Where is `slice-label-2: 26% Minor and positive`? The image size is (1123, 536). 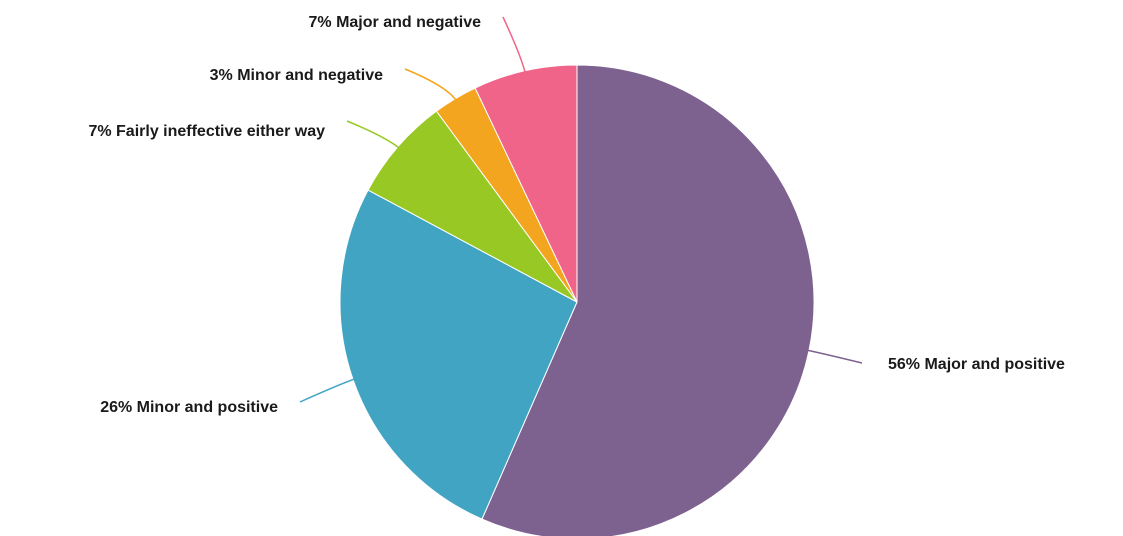
slice-label-2: 26% Minor and positive is located at coordinates (189, 407).